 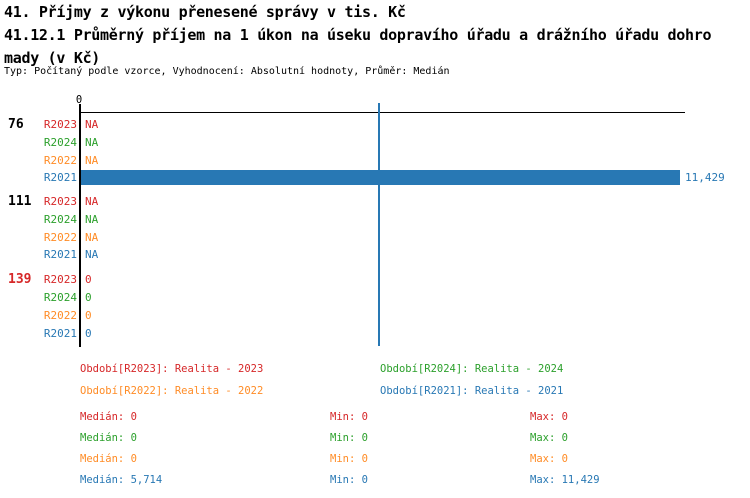 What do you see at coordinates (172, 391) in the screenshot?
I see `legend-item-r2022: Období[R2022]: Realita - 2022` at bounding box center [172, 391].